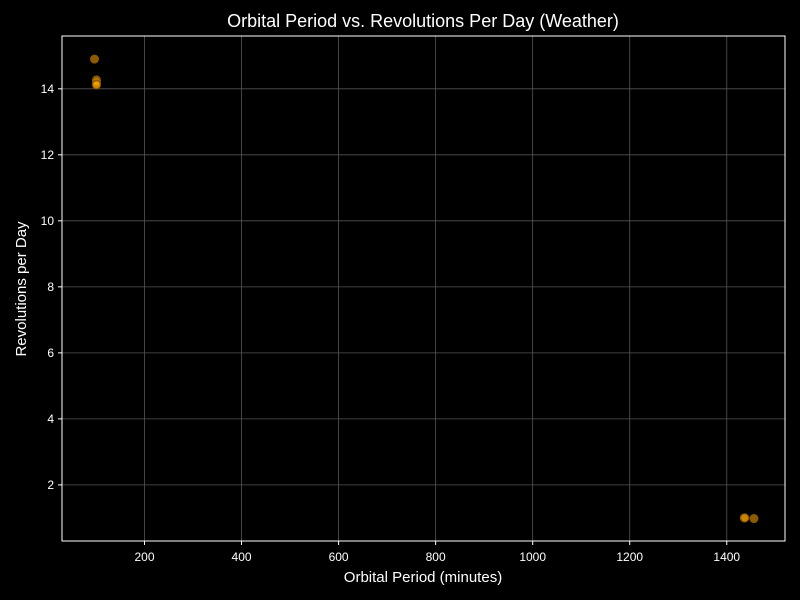 The width and height of the screenshot is (800, 600). Describe the element at coordinates (423, 577) in the screenshot. I see `x-axis-label: Orbital Period (minutes)` at that location.